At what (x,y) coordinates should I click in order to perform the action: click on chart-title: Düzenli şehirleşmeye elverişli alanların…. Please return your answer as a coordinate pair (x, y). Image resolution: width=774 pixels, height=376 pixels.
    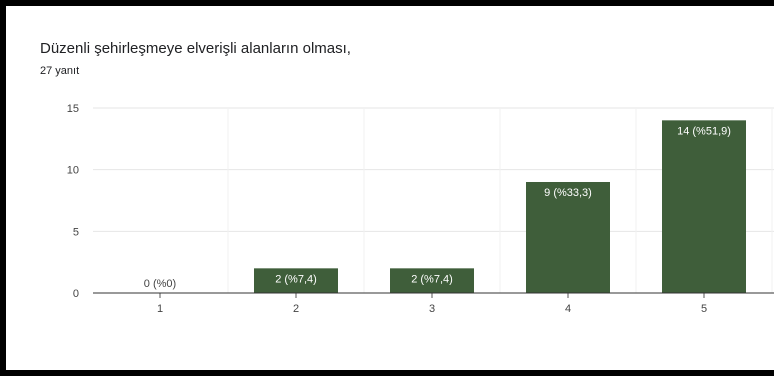
    Looking at the image, I should click on (195, 48).